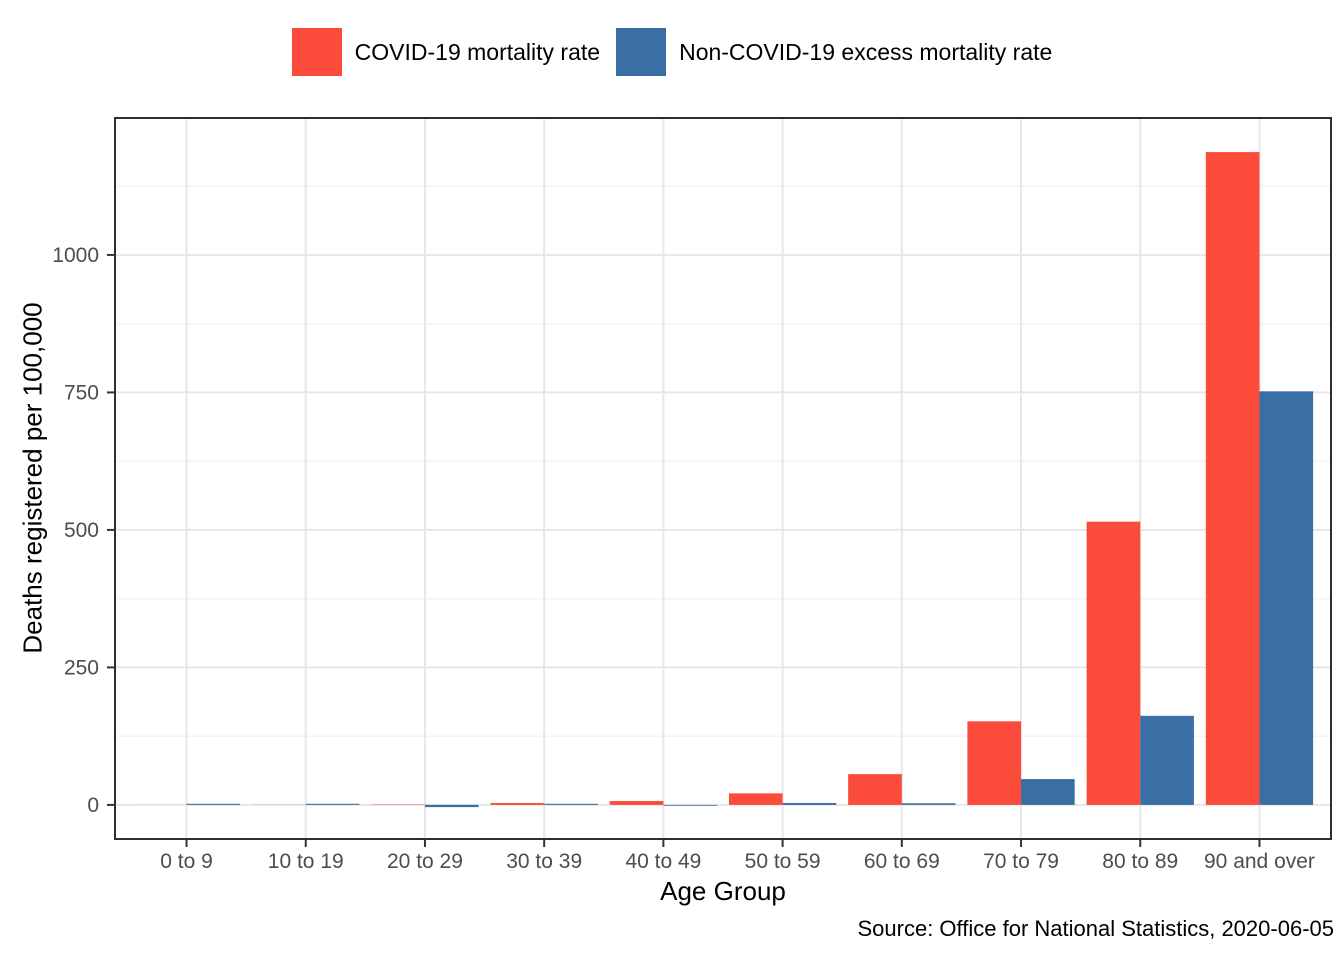  Describe the element at coordinates (723, 891) in the screenshot. I see `x-axis-title: Age Group` at that location.